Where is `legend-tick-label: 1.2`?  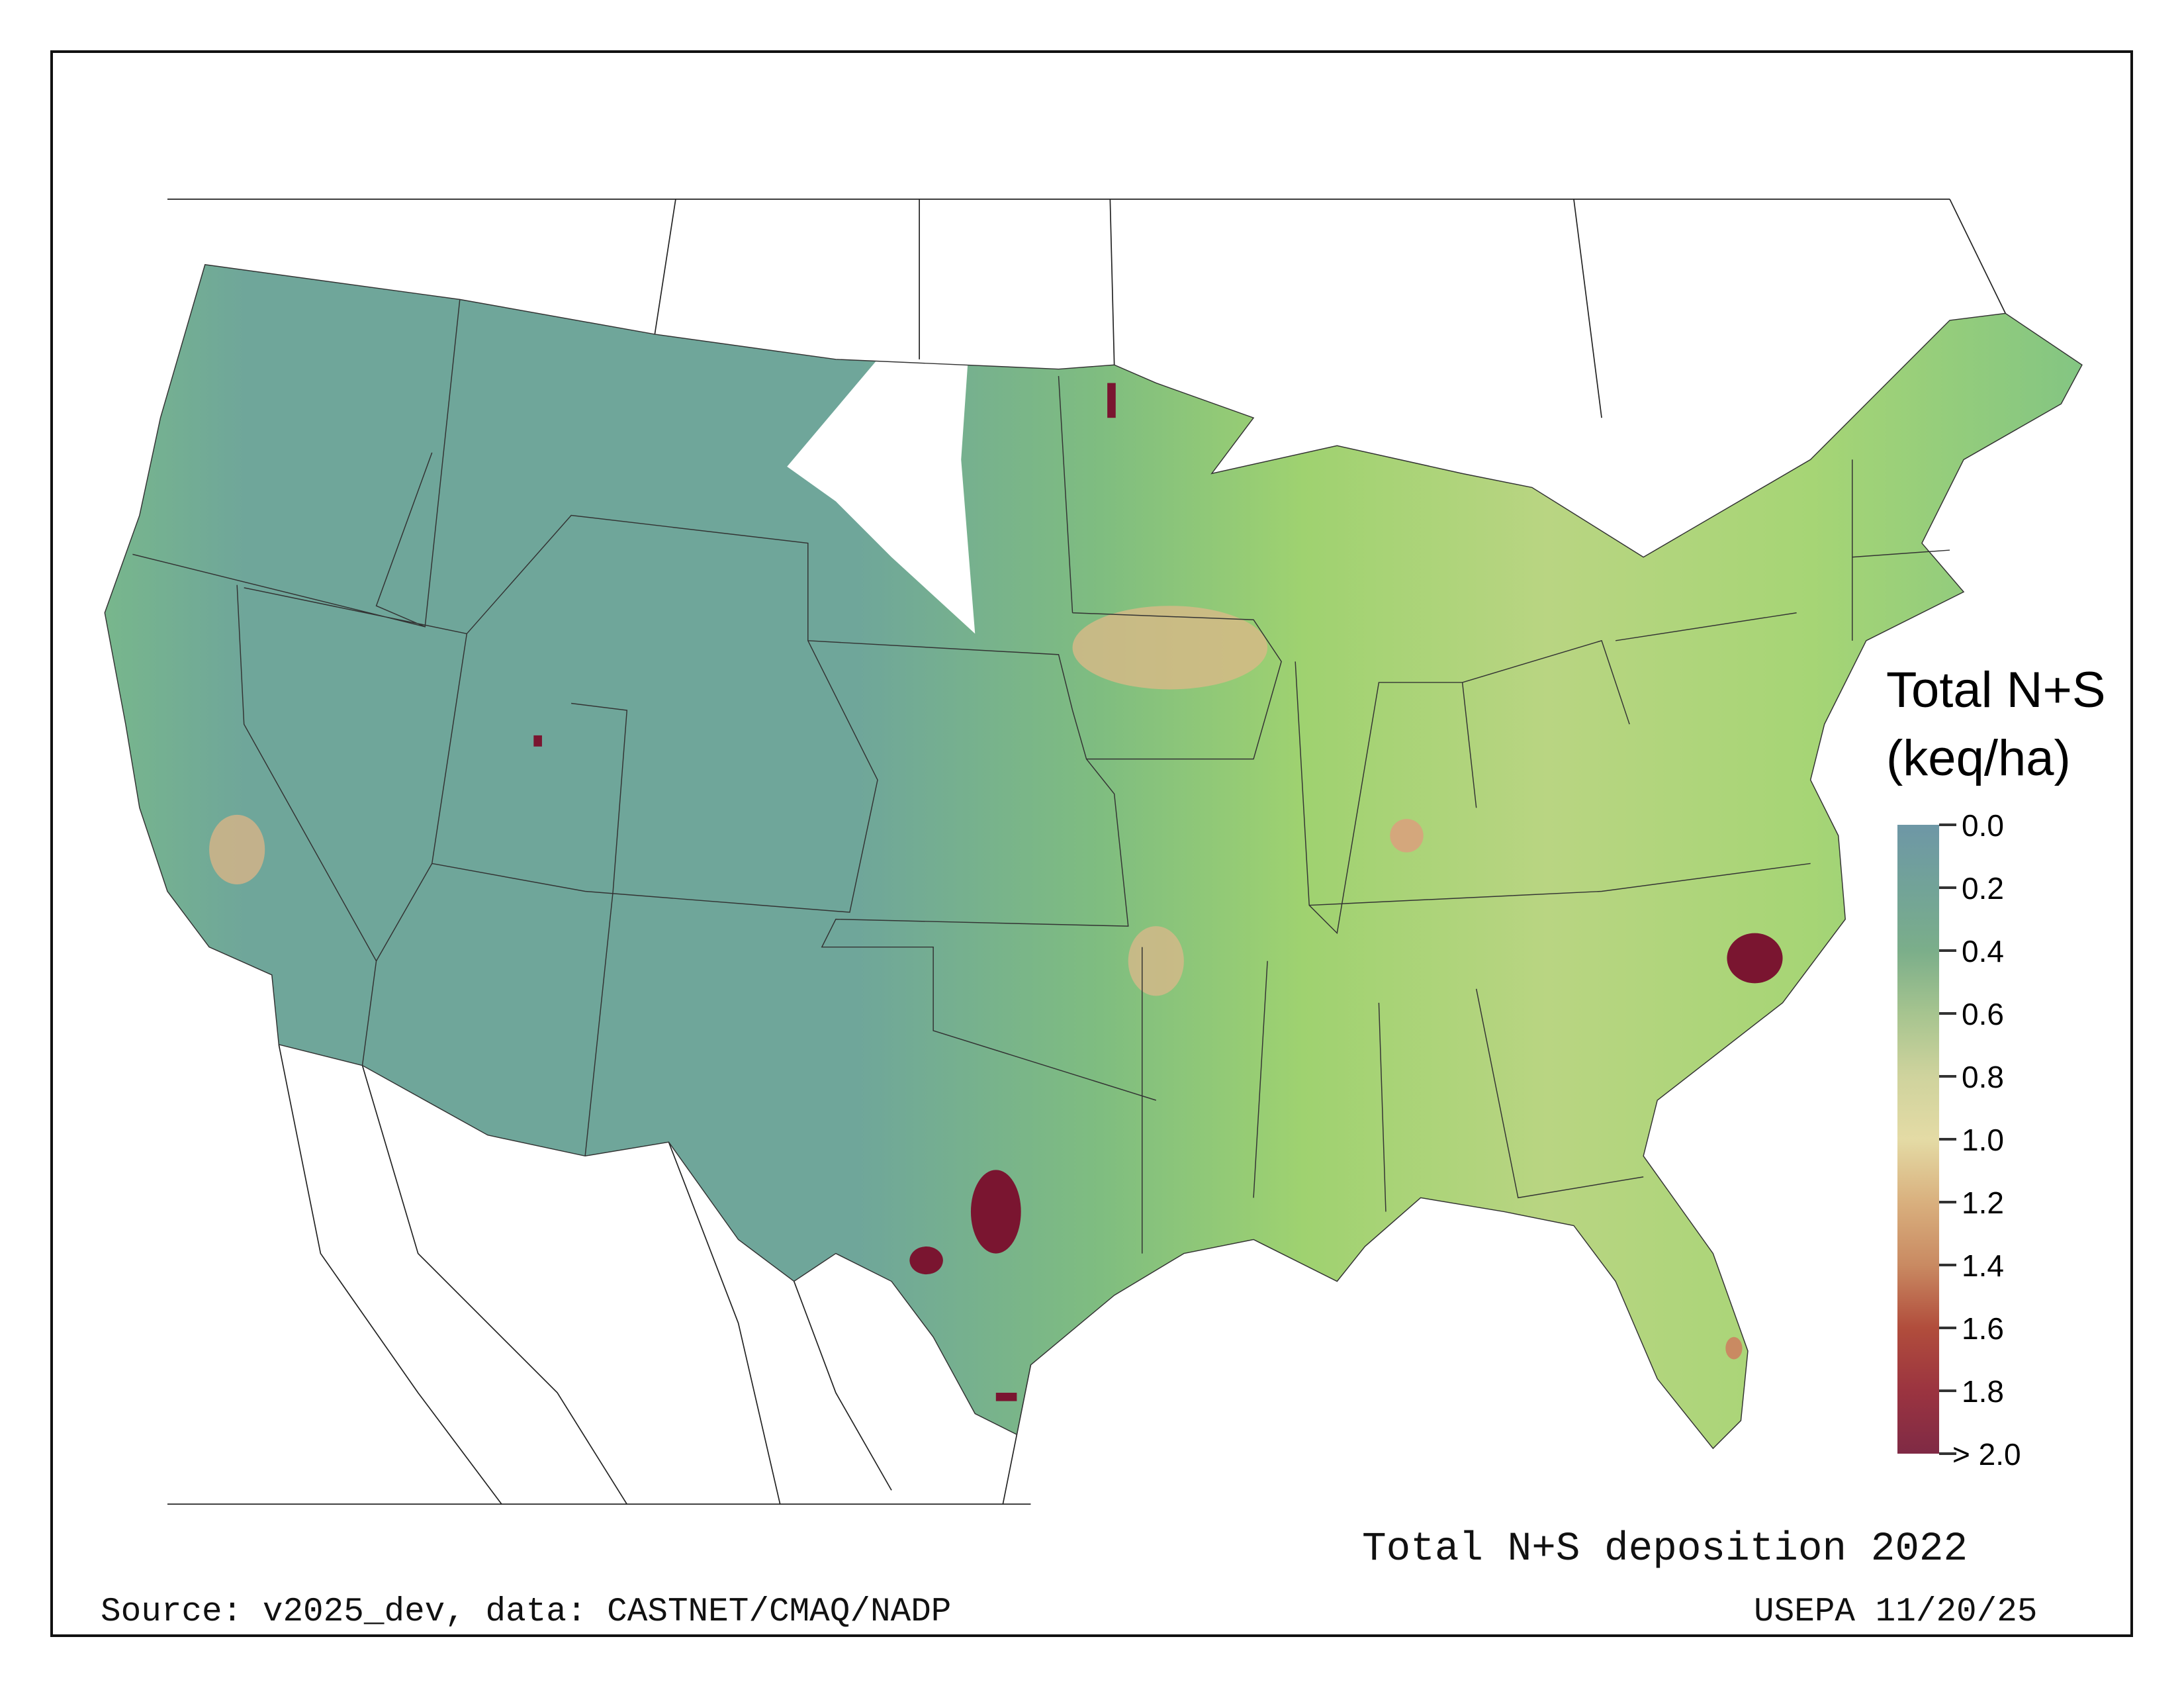
legend-tick-label: 1.2 is located at coordinates (1983, 1203).